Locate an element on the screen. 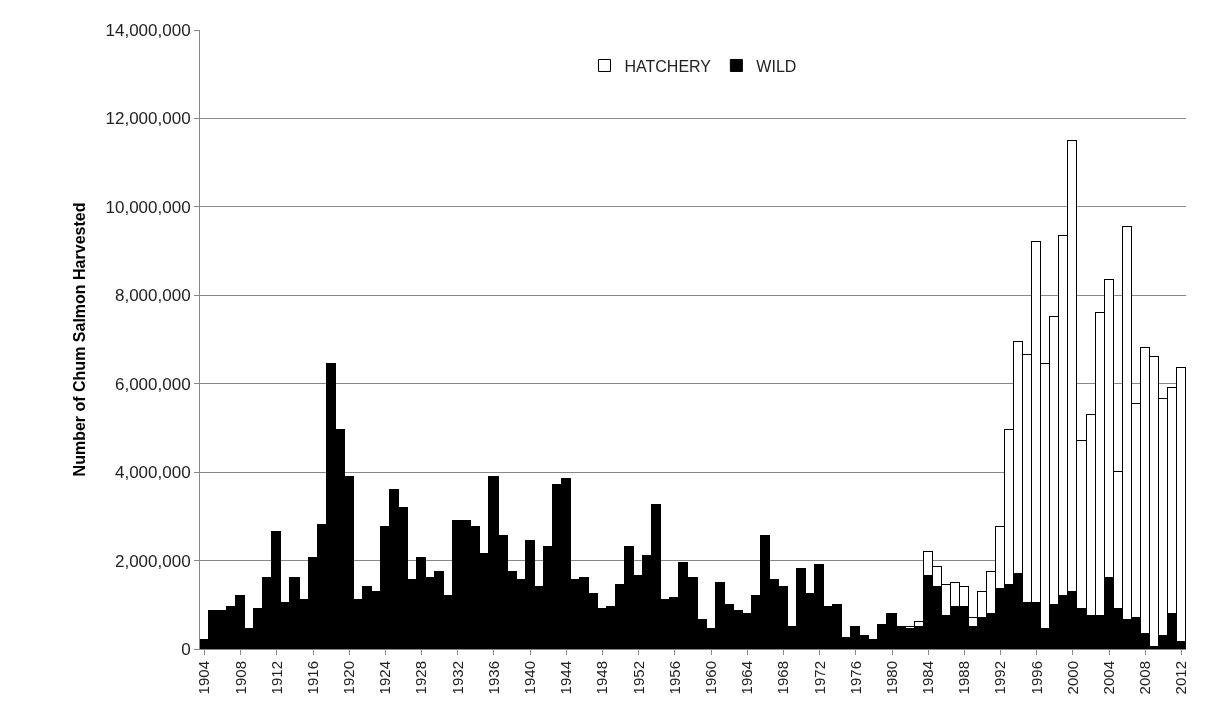  x-tick-label: 1984 is located at coordinates (928, 678).